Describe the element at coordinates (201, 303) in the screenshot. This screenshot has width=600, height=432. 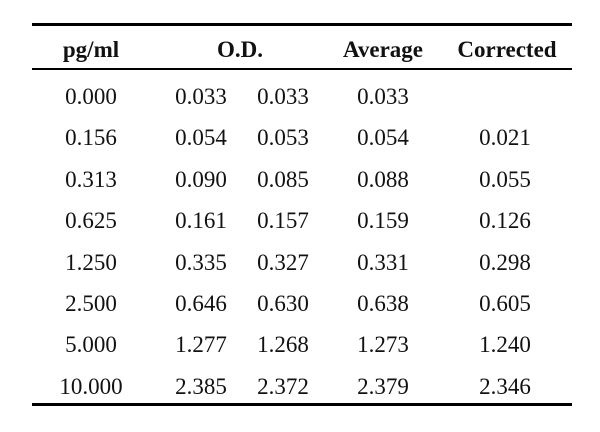
I see `cell-od-1: 0.646` at that location.